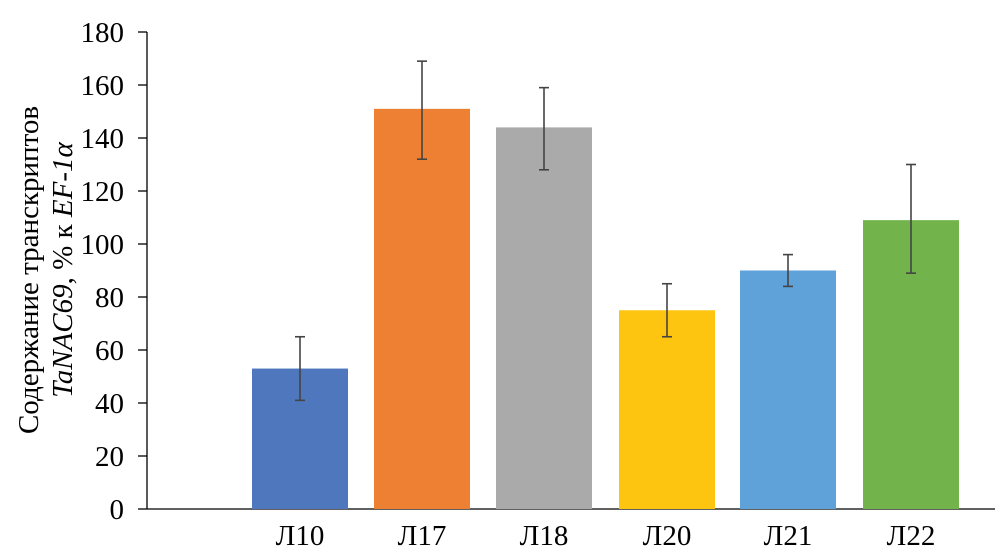 The width and height of the screenshot is (1000, 560). I want to click on y-tick-label: 160, so click(103, 86).